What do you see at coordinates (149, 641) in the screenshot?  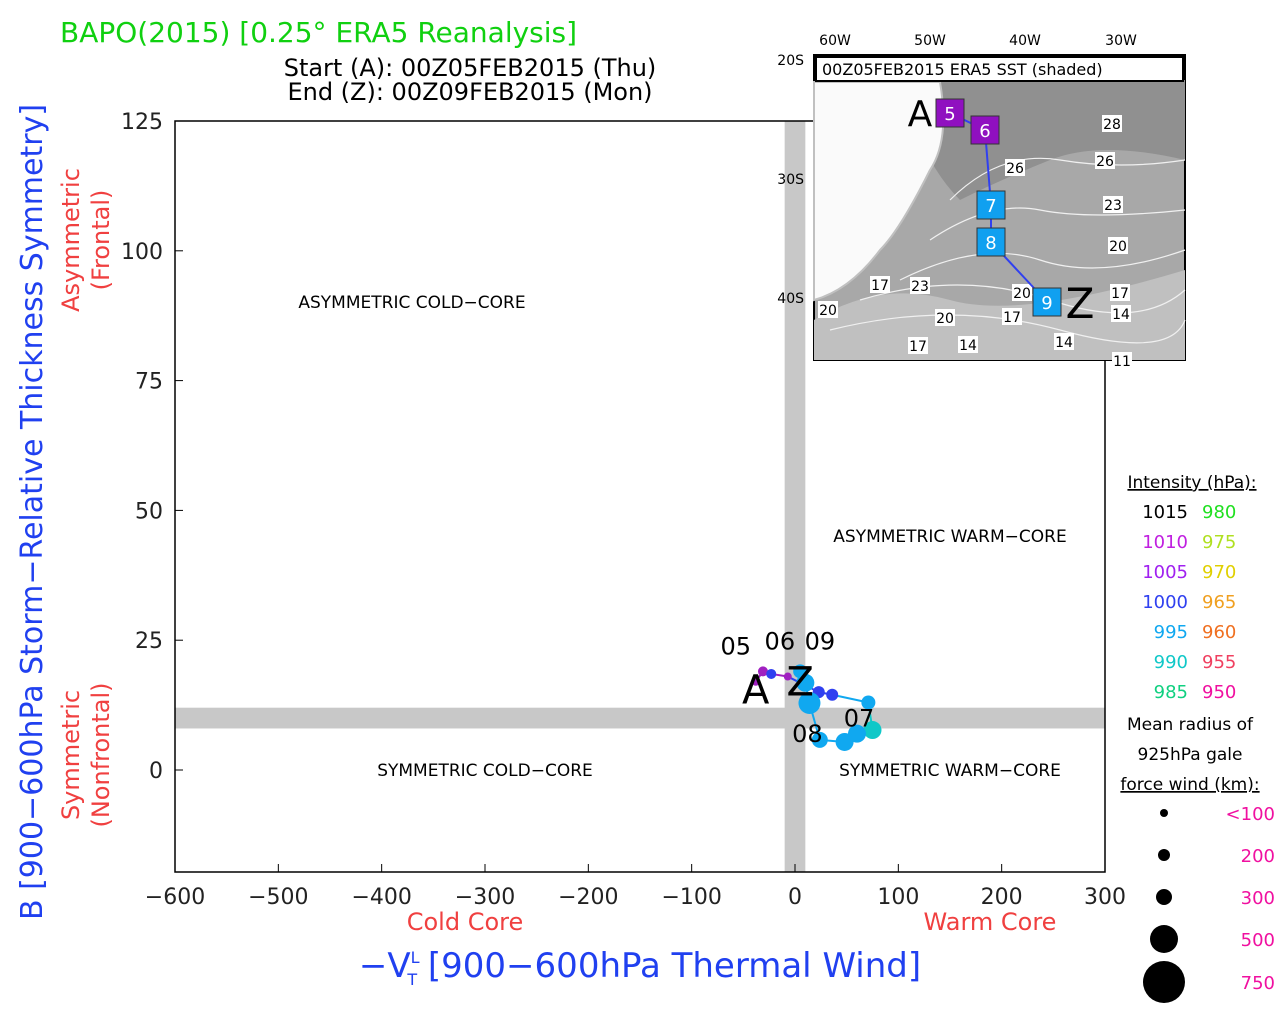 I see `y-tick-label: 25` at bounding box center [149, 641].